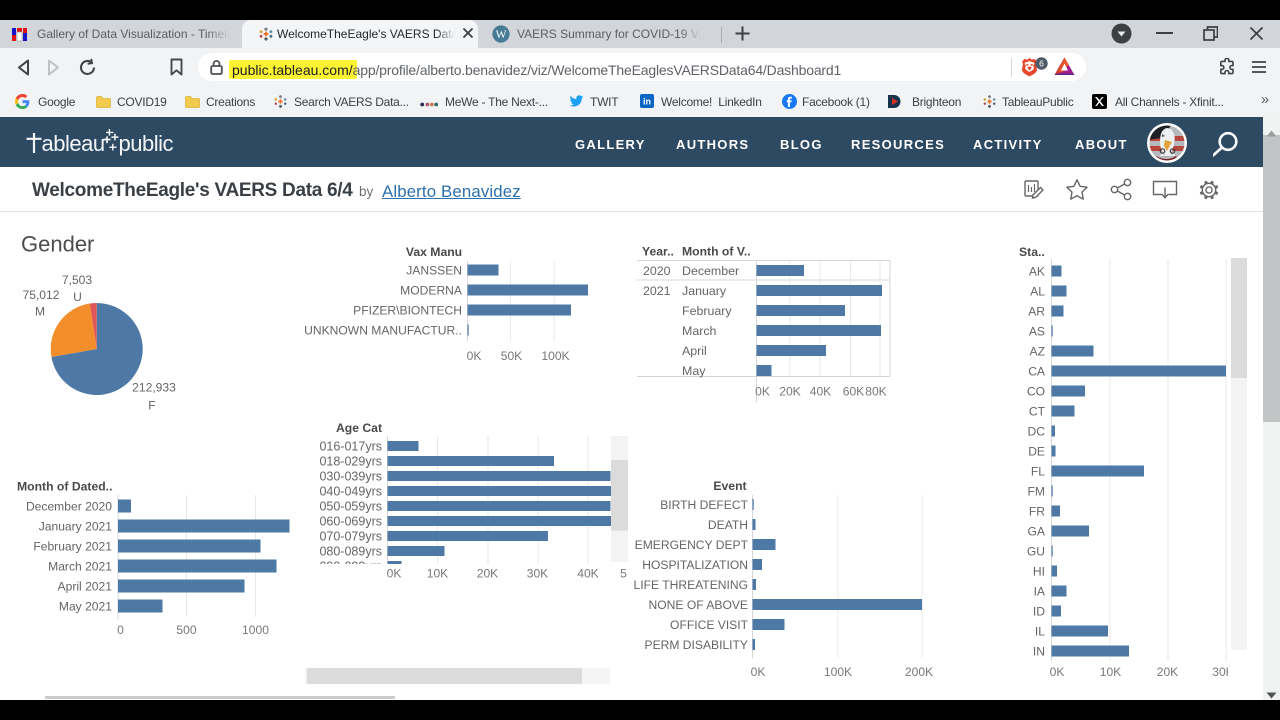 The image size is (1280, 720). Describe the element at coordinates (64, 487) in the screenshot. I see `svg-text: Month of Dated..` at that location.